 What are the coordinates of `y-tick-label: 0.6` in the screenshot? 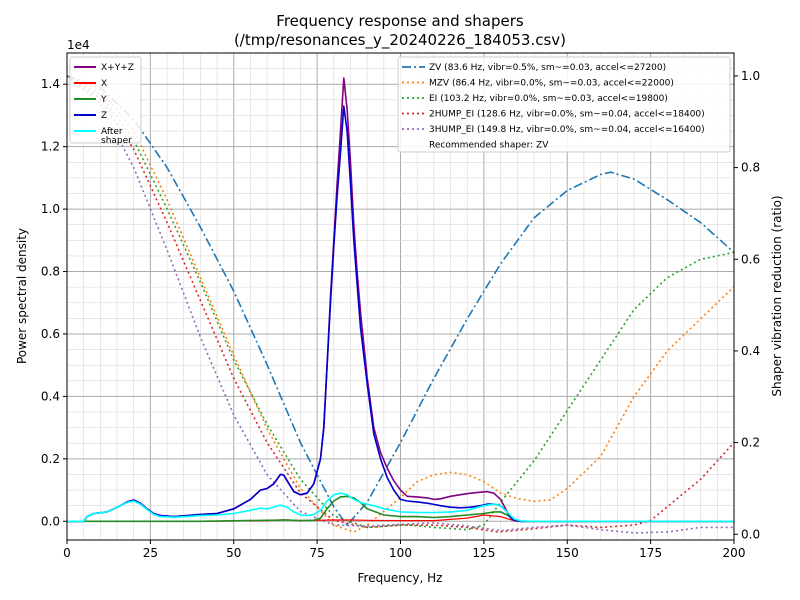 It's located at (50, 334).